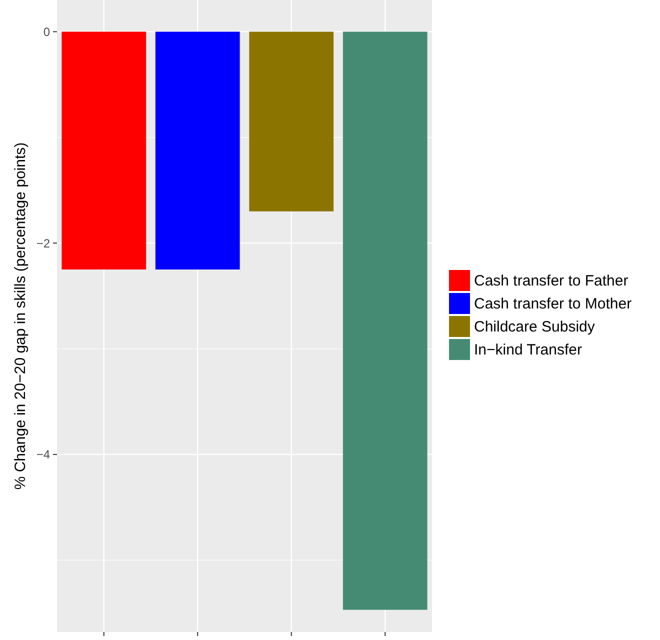 Image resolution: width=660 pixels, height=640 pixels. Describe the element at coordinates (553, 303) in the screenshot. I see `legend-label: Cash transfer to Mother` at that location.